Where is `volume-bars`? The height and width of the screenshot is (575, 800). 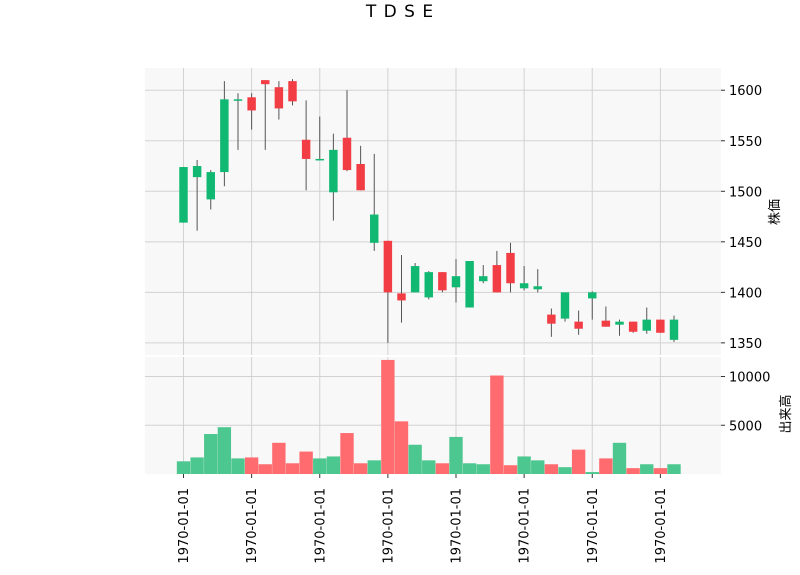 volume-bars is located at coordinates (428, 416).